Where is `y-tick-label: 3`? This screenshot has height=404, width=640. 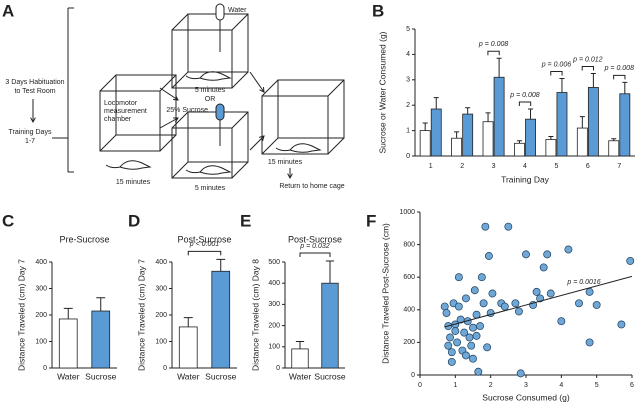 y-tick-label: 3 is located at coordinates (408, 80).